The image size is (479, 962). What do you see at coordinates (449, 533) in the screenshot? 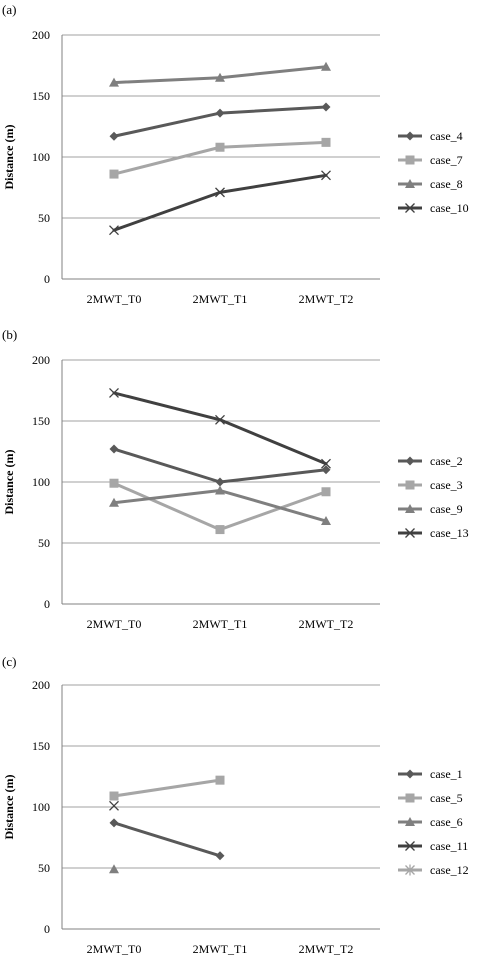
I see `legend-label: case_13` at bounding box center [449, 533].